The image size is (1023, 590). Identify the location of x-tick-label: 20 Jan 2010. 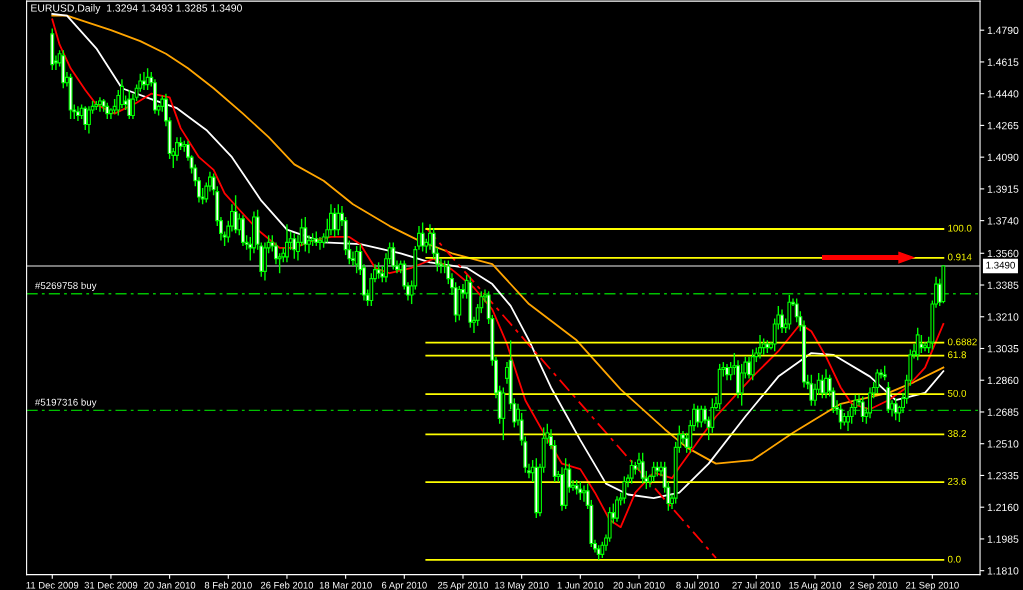
(170, 585).